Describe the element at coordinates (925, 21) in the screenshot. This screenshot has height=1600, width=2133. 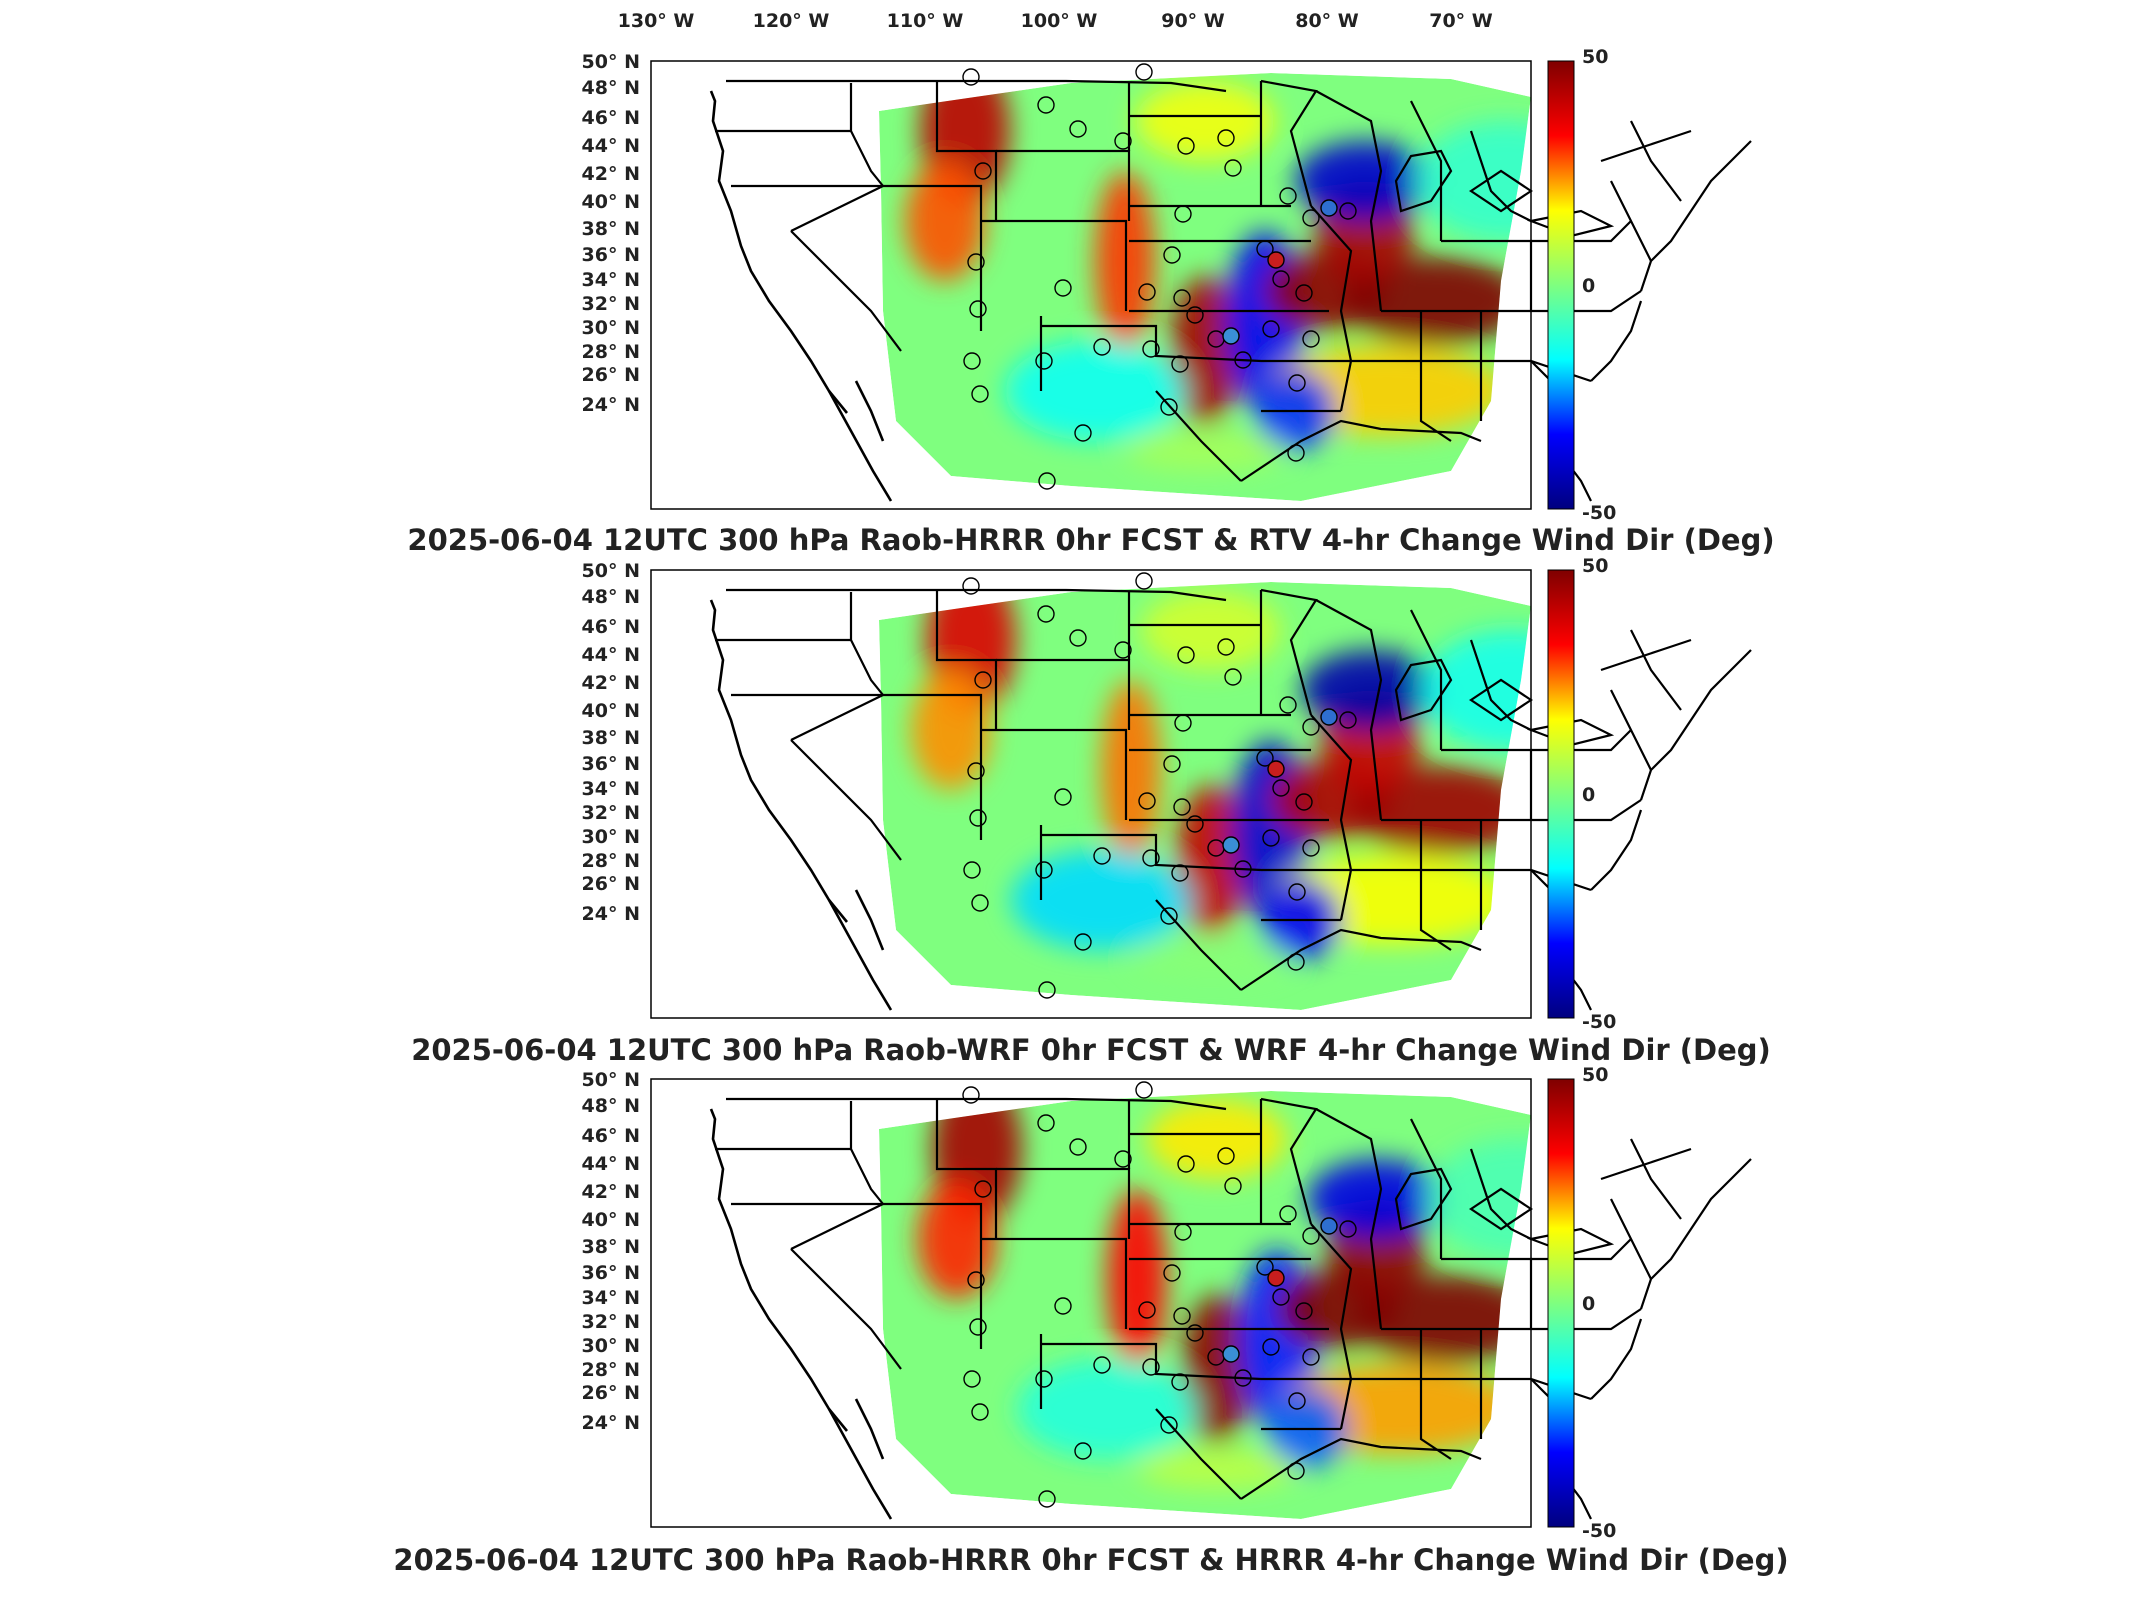
I see `longitude-tick-label: 110° W` at that location.